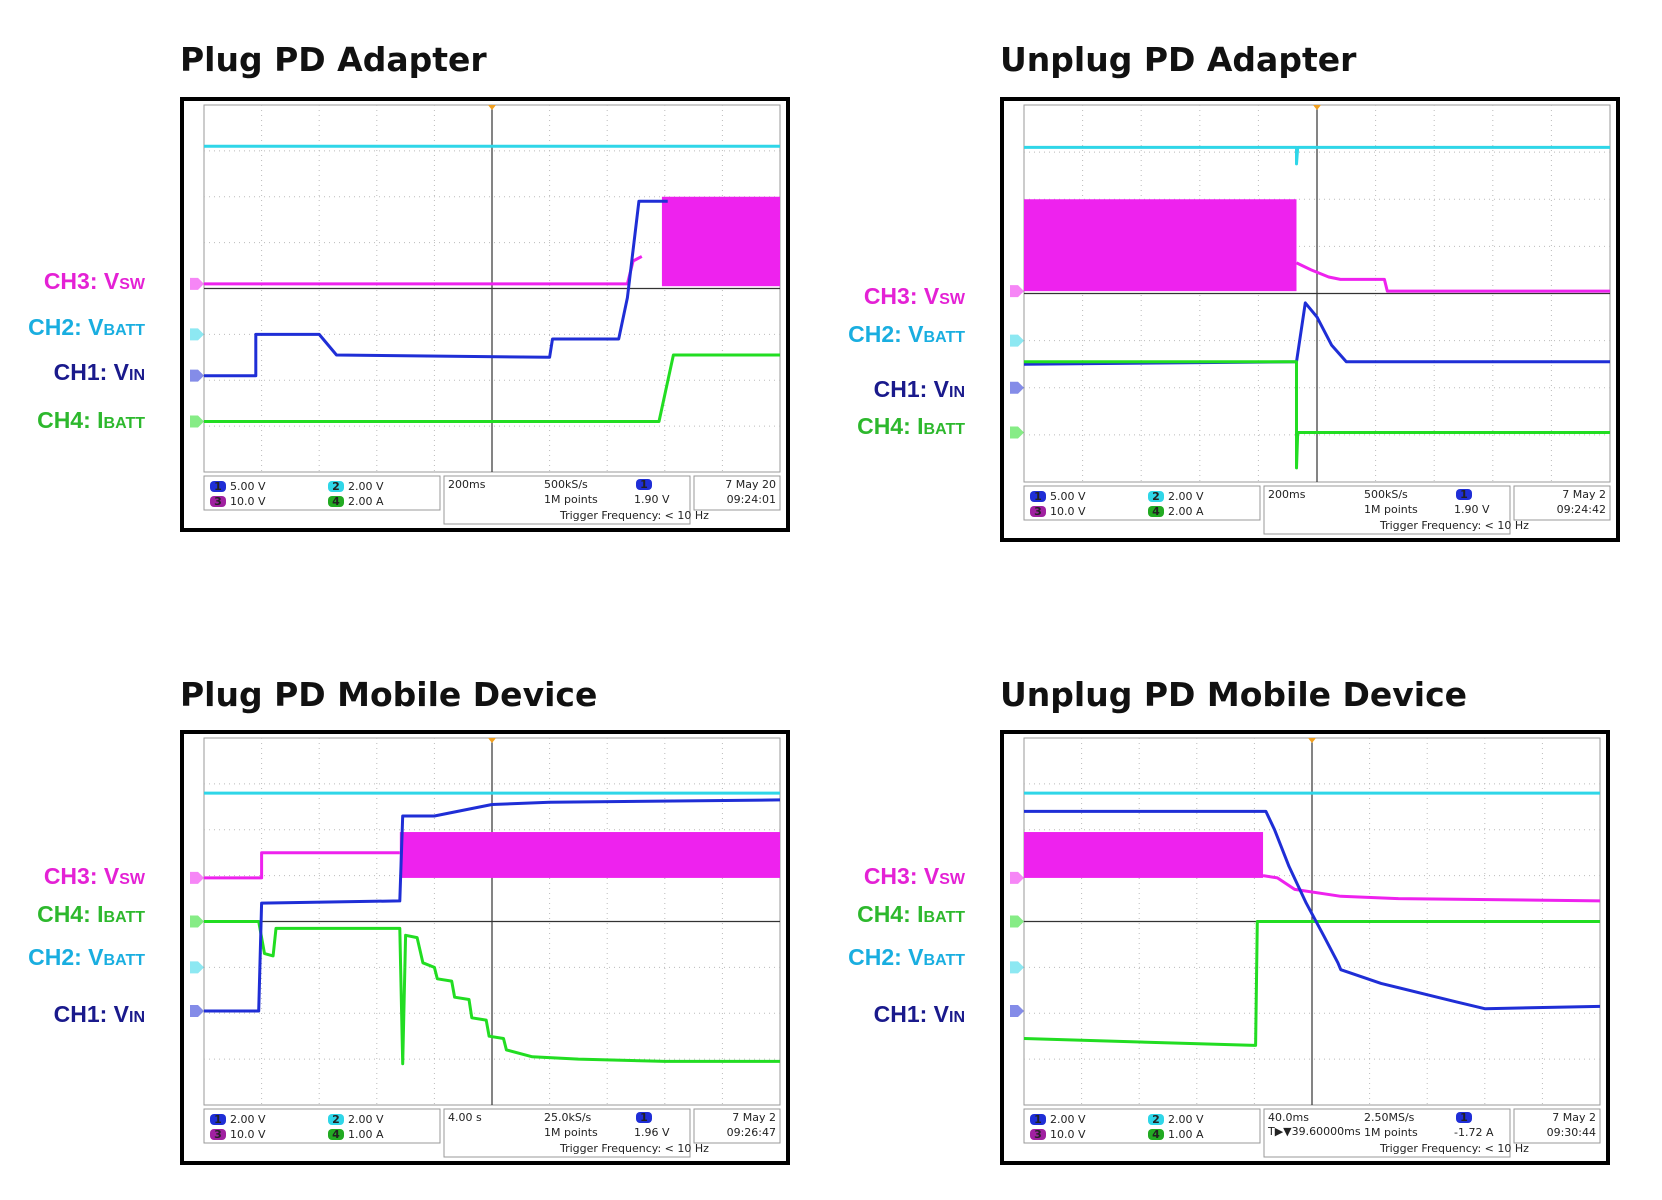 The width and height of the screenshot is (1662, 1200). I want to click on channel-label-ch1: CH1: VIN, so click(99, 1014).